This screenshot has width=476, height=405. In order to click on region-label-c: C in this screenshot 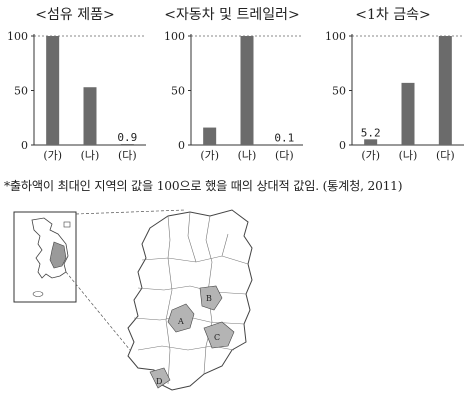, I will do `click(217, 337)`.